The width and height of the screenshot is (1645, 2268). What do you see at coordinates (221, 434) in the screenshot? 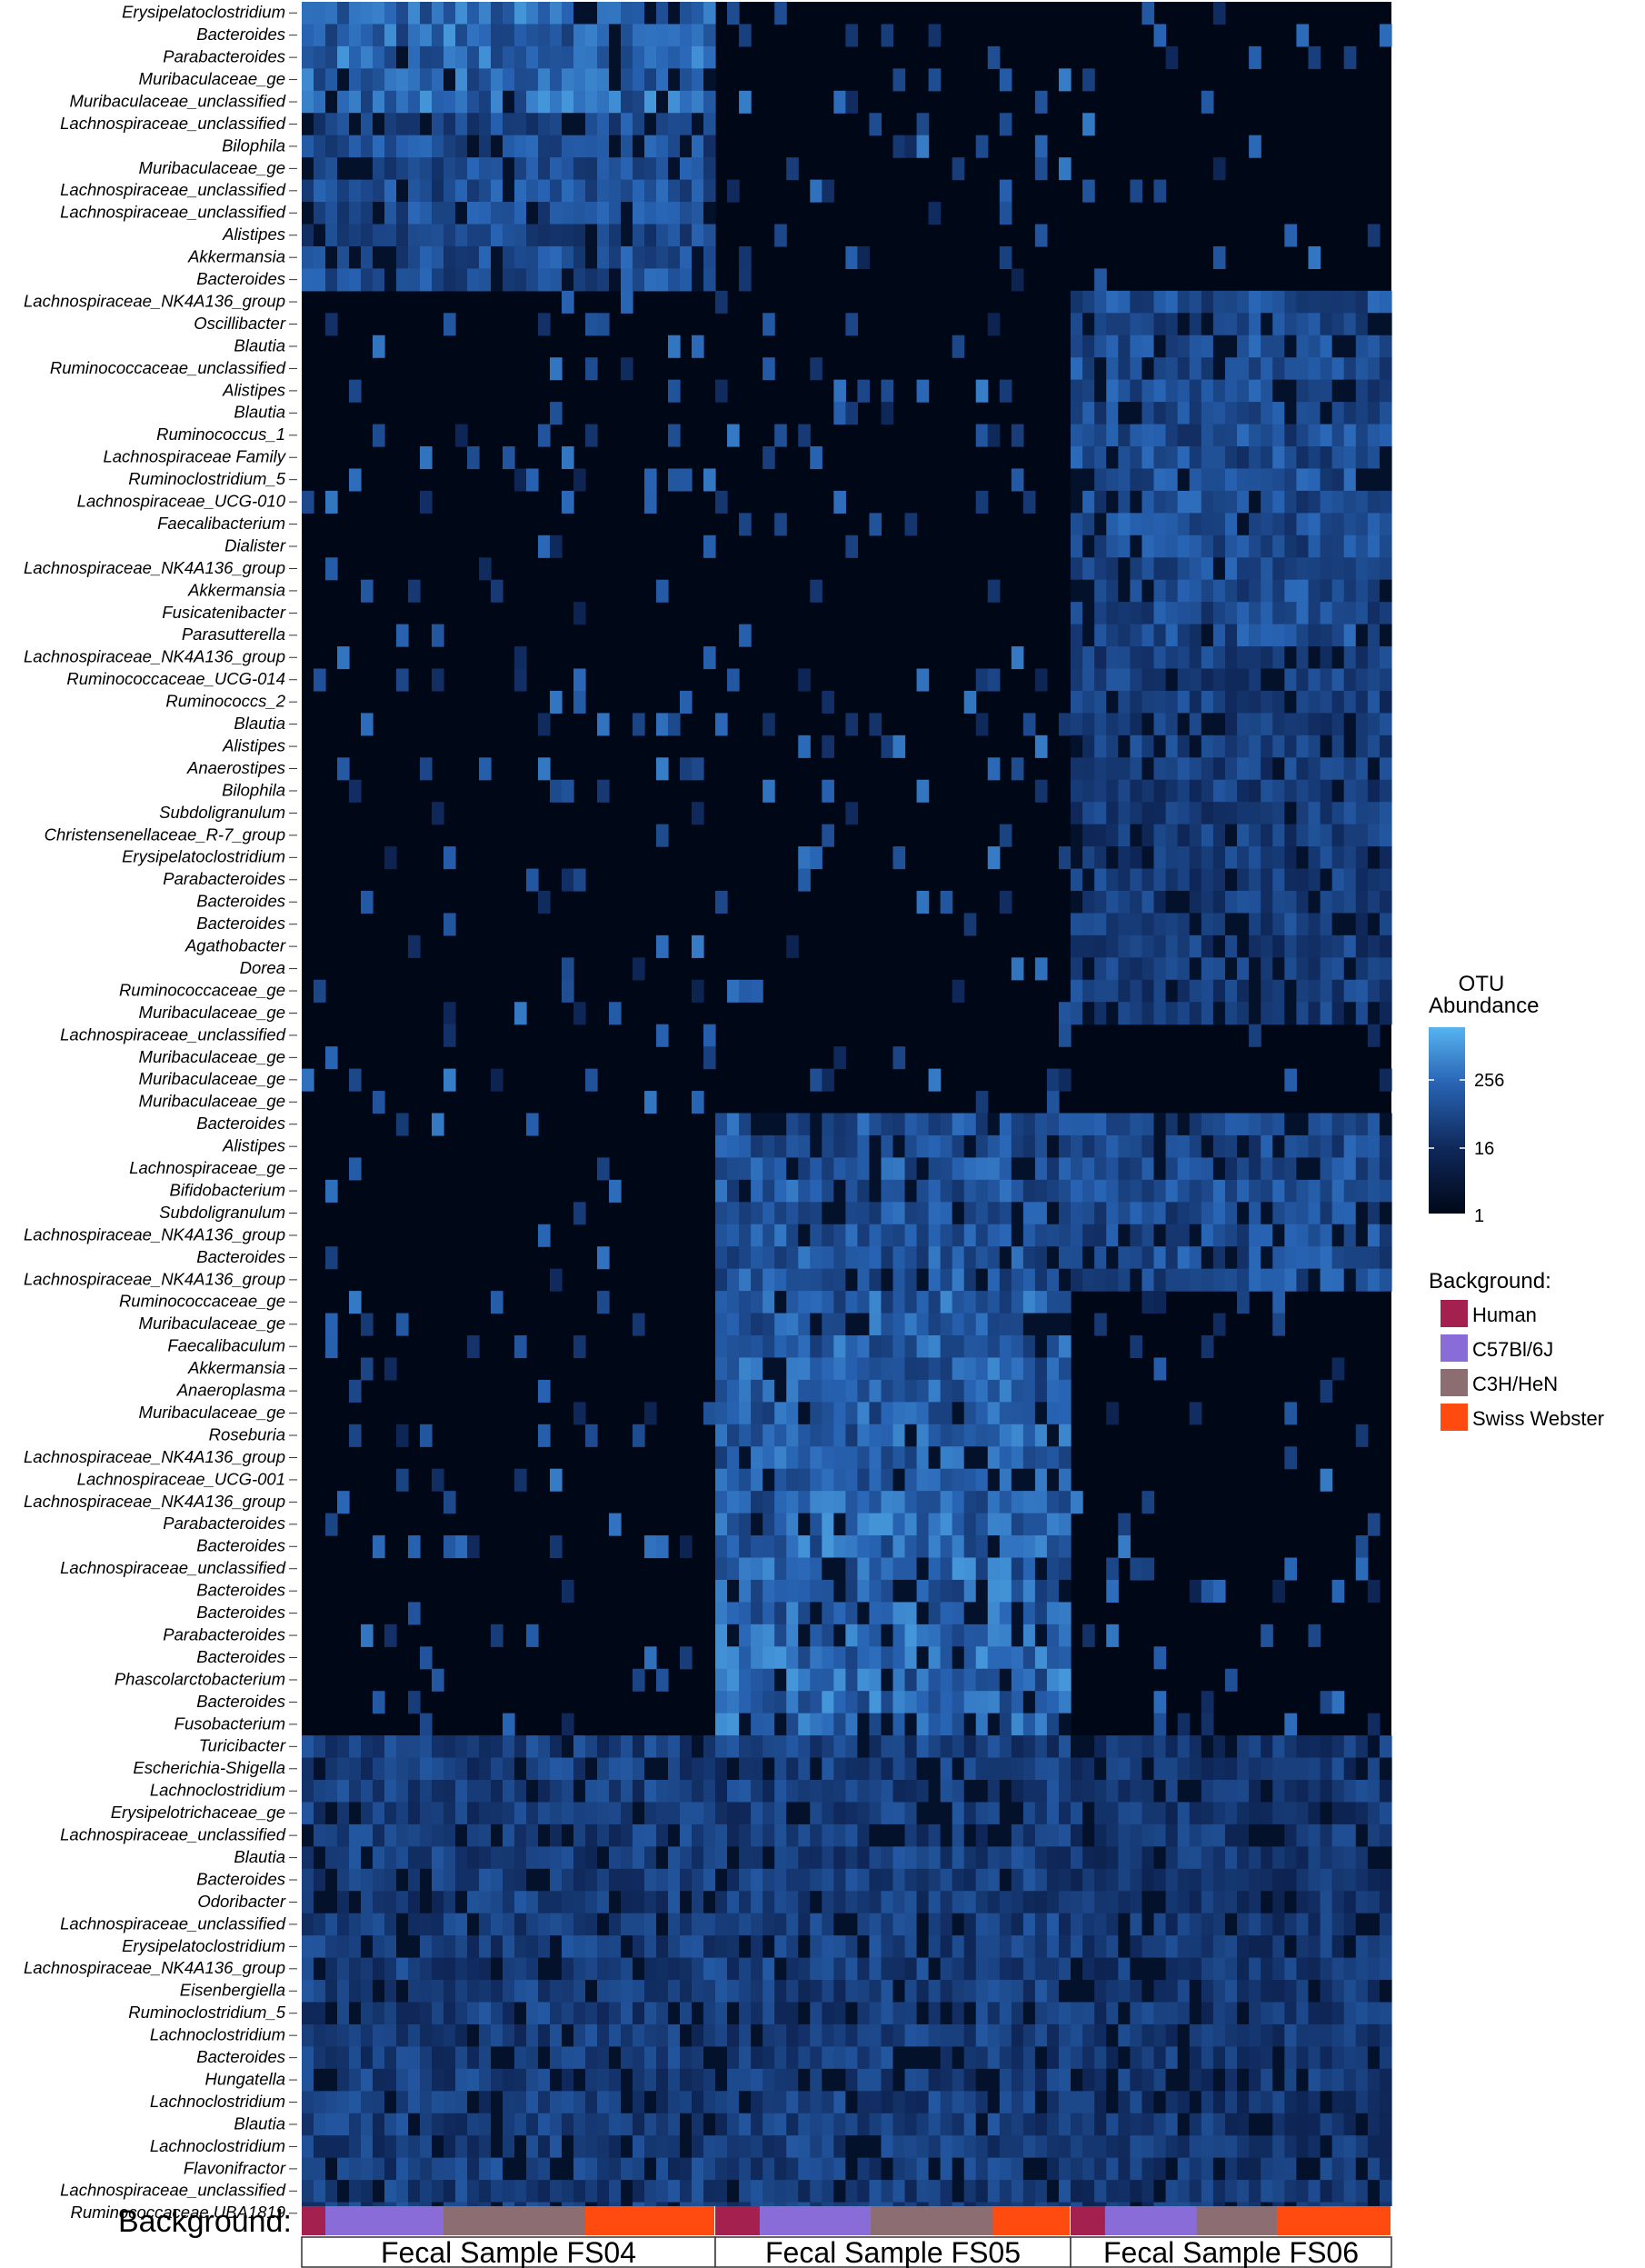
I see `row-label: Ruminococcus_1` at bounding box center [221, 434].